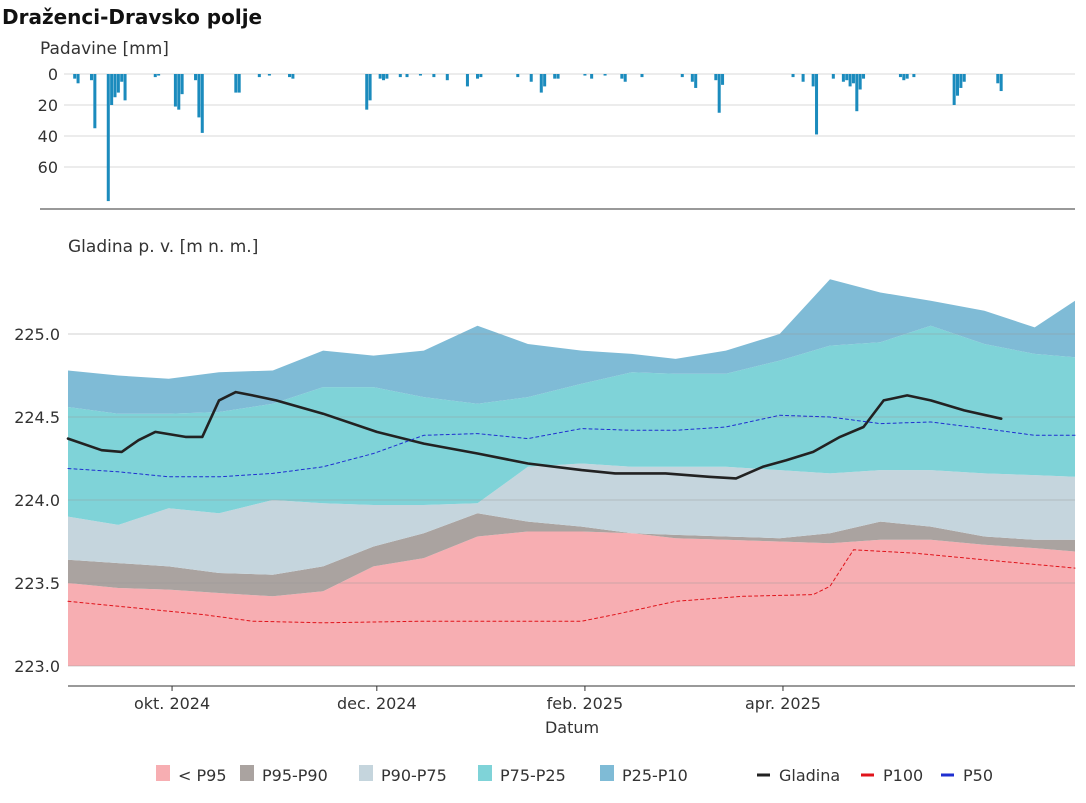 The width and height of the screenshot is (1086, 803). I want to click on level-yticks: 223.0 223.5 224.0 224.5 225.0, so click(37, 500).